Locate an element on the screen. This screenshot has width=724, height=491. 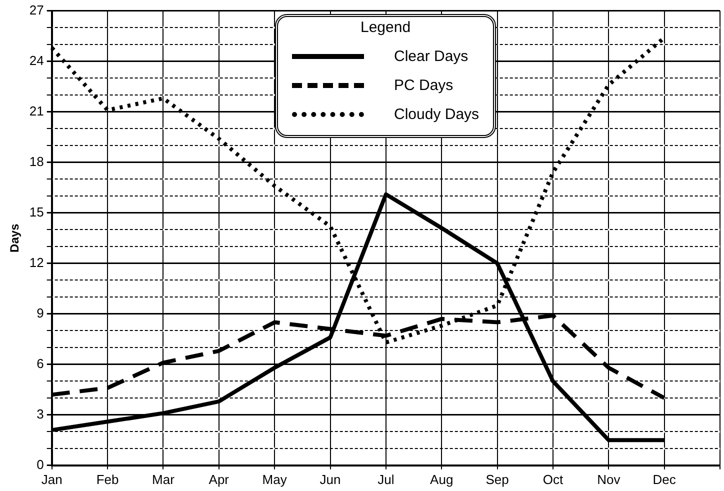
x-tick-label: Oct is located at coordinates (553, 479).